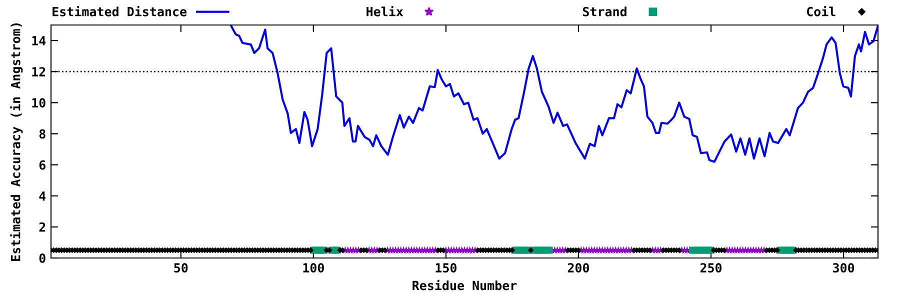 The image size is (900, 300). What do you see at coordinates (446, 268) in the screenshot?
I see `x-tick-label: 150` at bounding box center [446, 268].